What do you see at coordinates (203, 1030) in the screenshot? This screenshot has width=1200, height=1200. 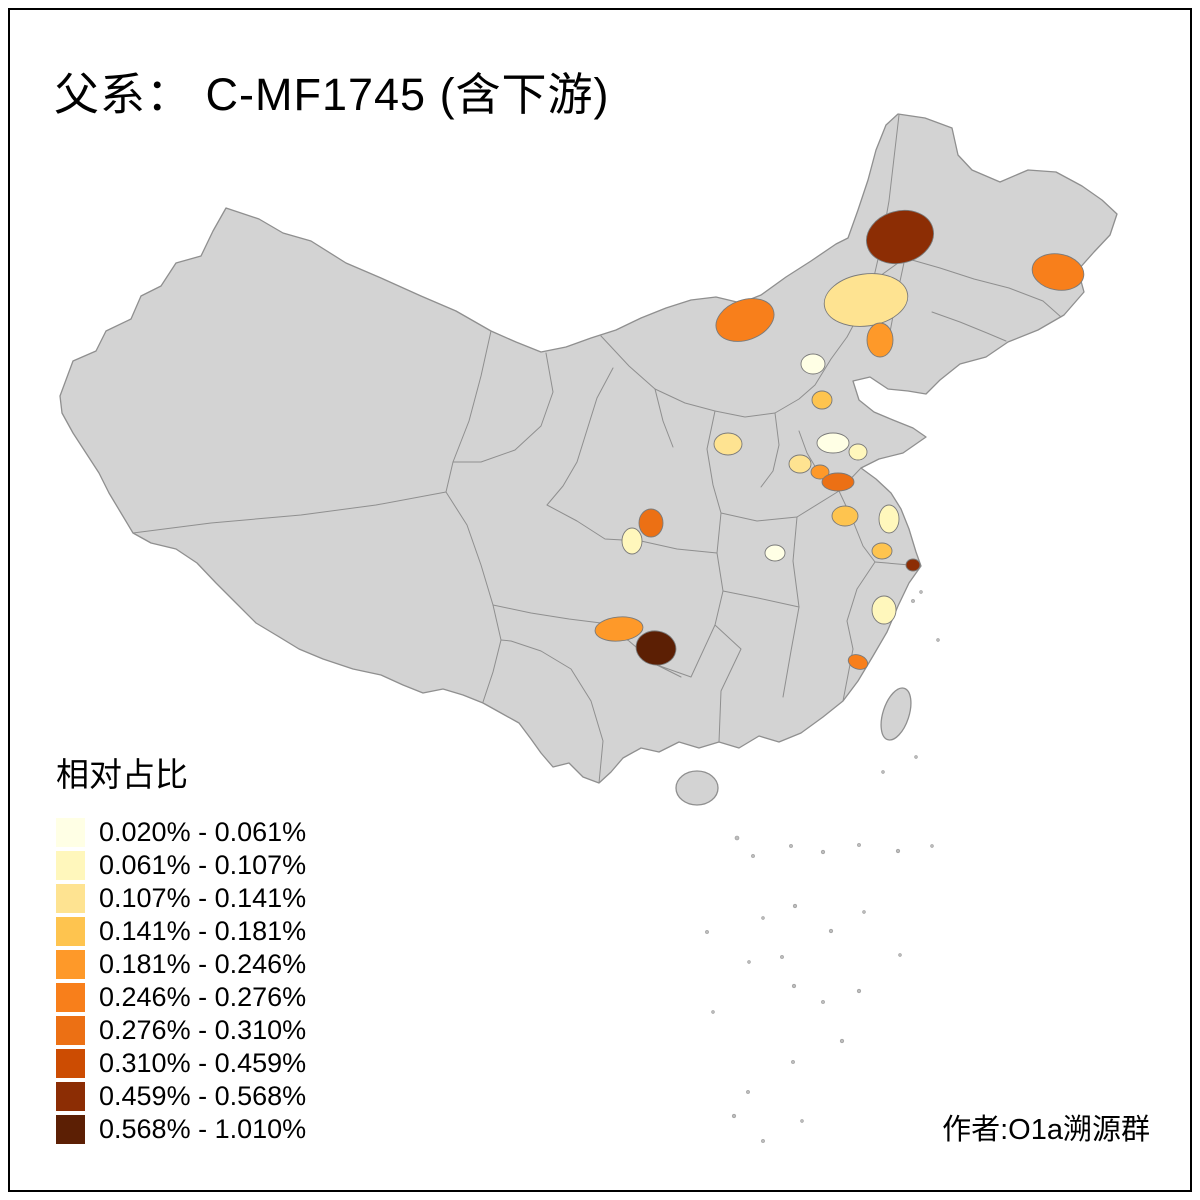 I see `legend-label: 0.276% - 0.310%` at bounding box center [203, 1030].